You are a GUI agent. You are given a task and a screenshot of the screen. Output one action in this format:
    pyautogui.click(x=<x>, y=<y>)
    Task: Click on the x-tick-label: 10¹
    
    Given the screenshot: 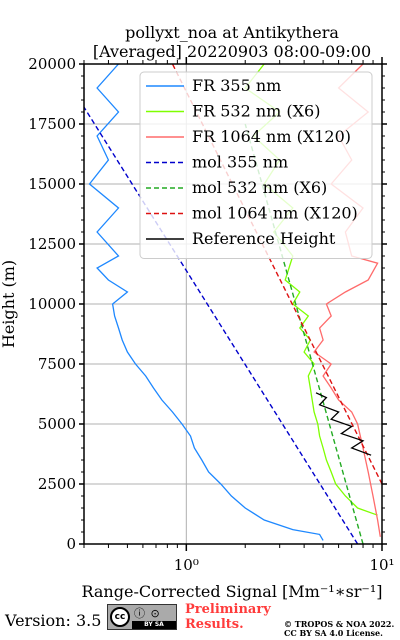 What is the action you would take?
    pyautogui.click(x=381, y=565)
    